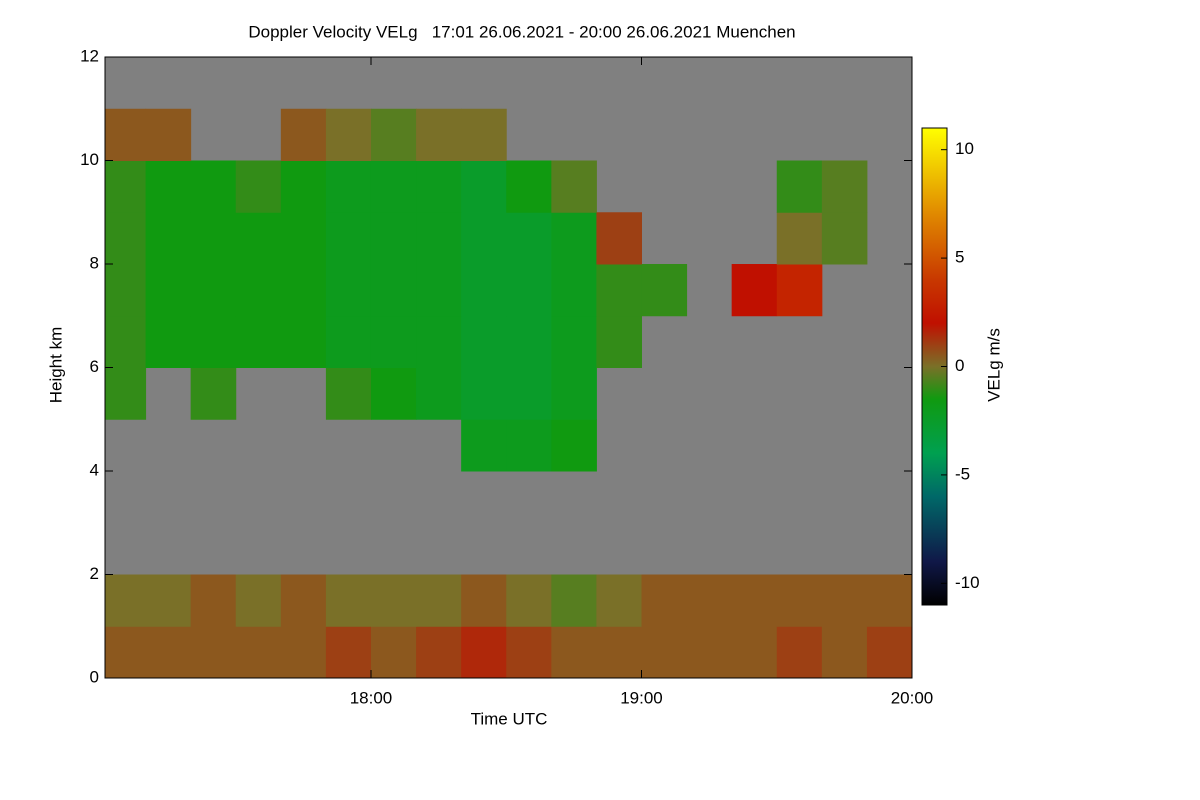  Describe the element at coordinates (94, 573) in the screenshot. I see `y-tick-label: 2` at that location.